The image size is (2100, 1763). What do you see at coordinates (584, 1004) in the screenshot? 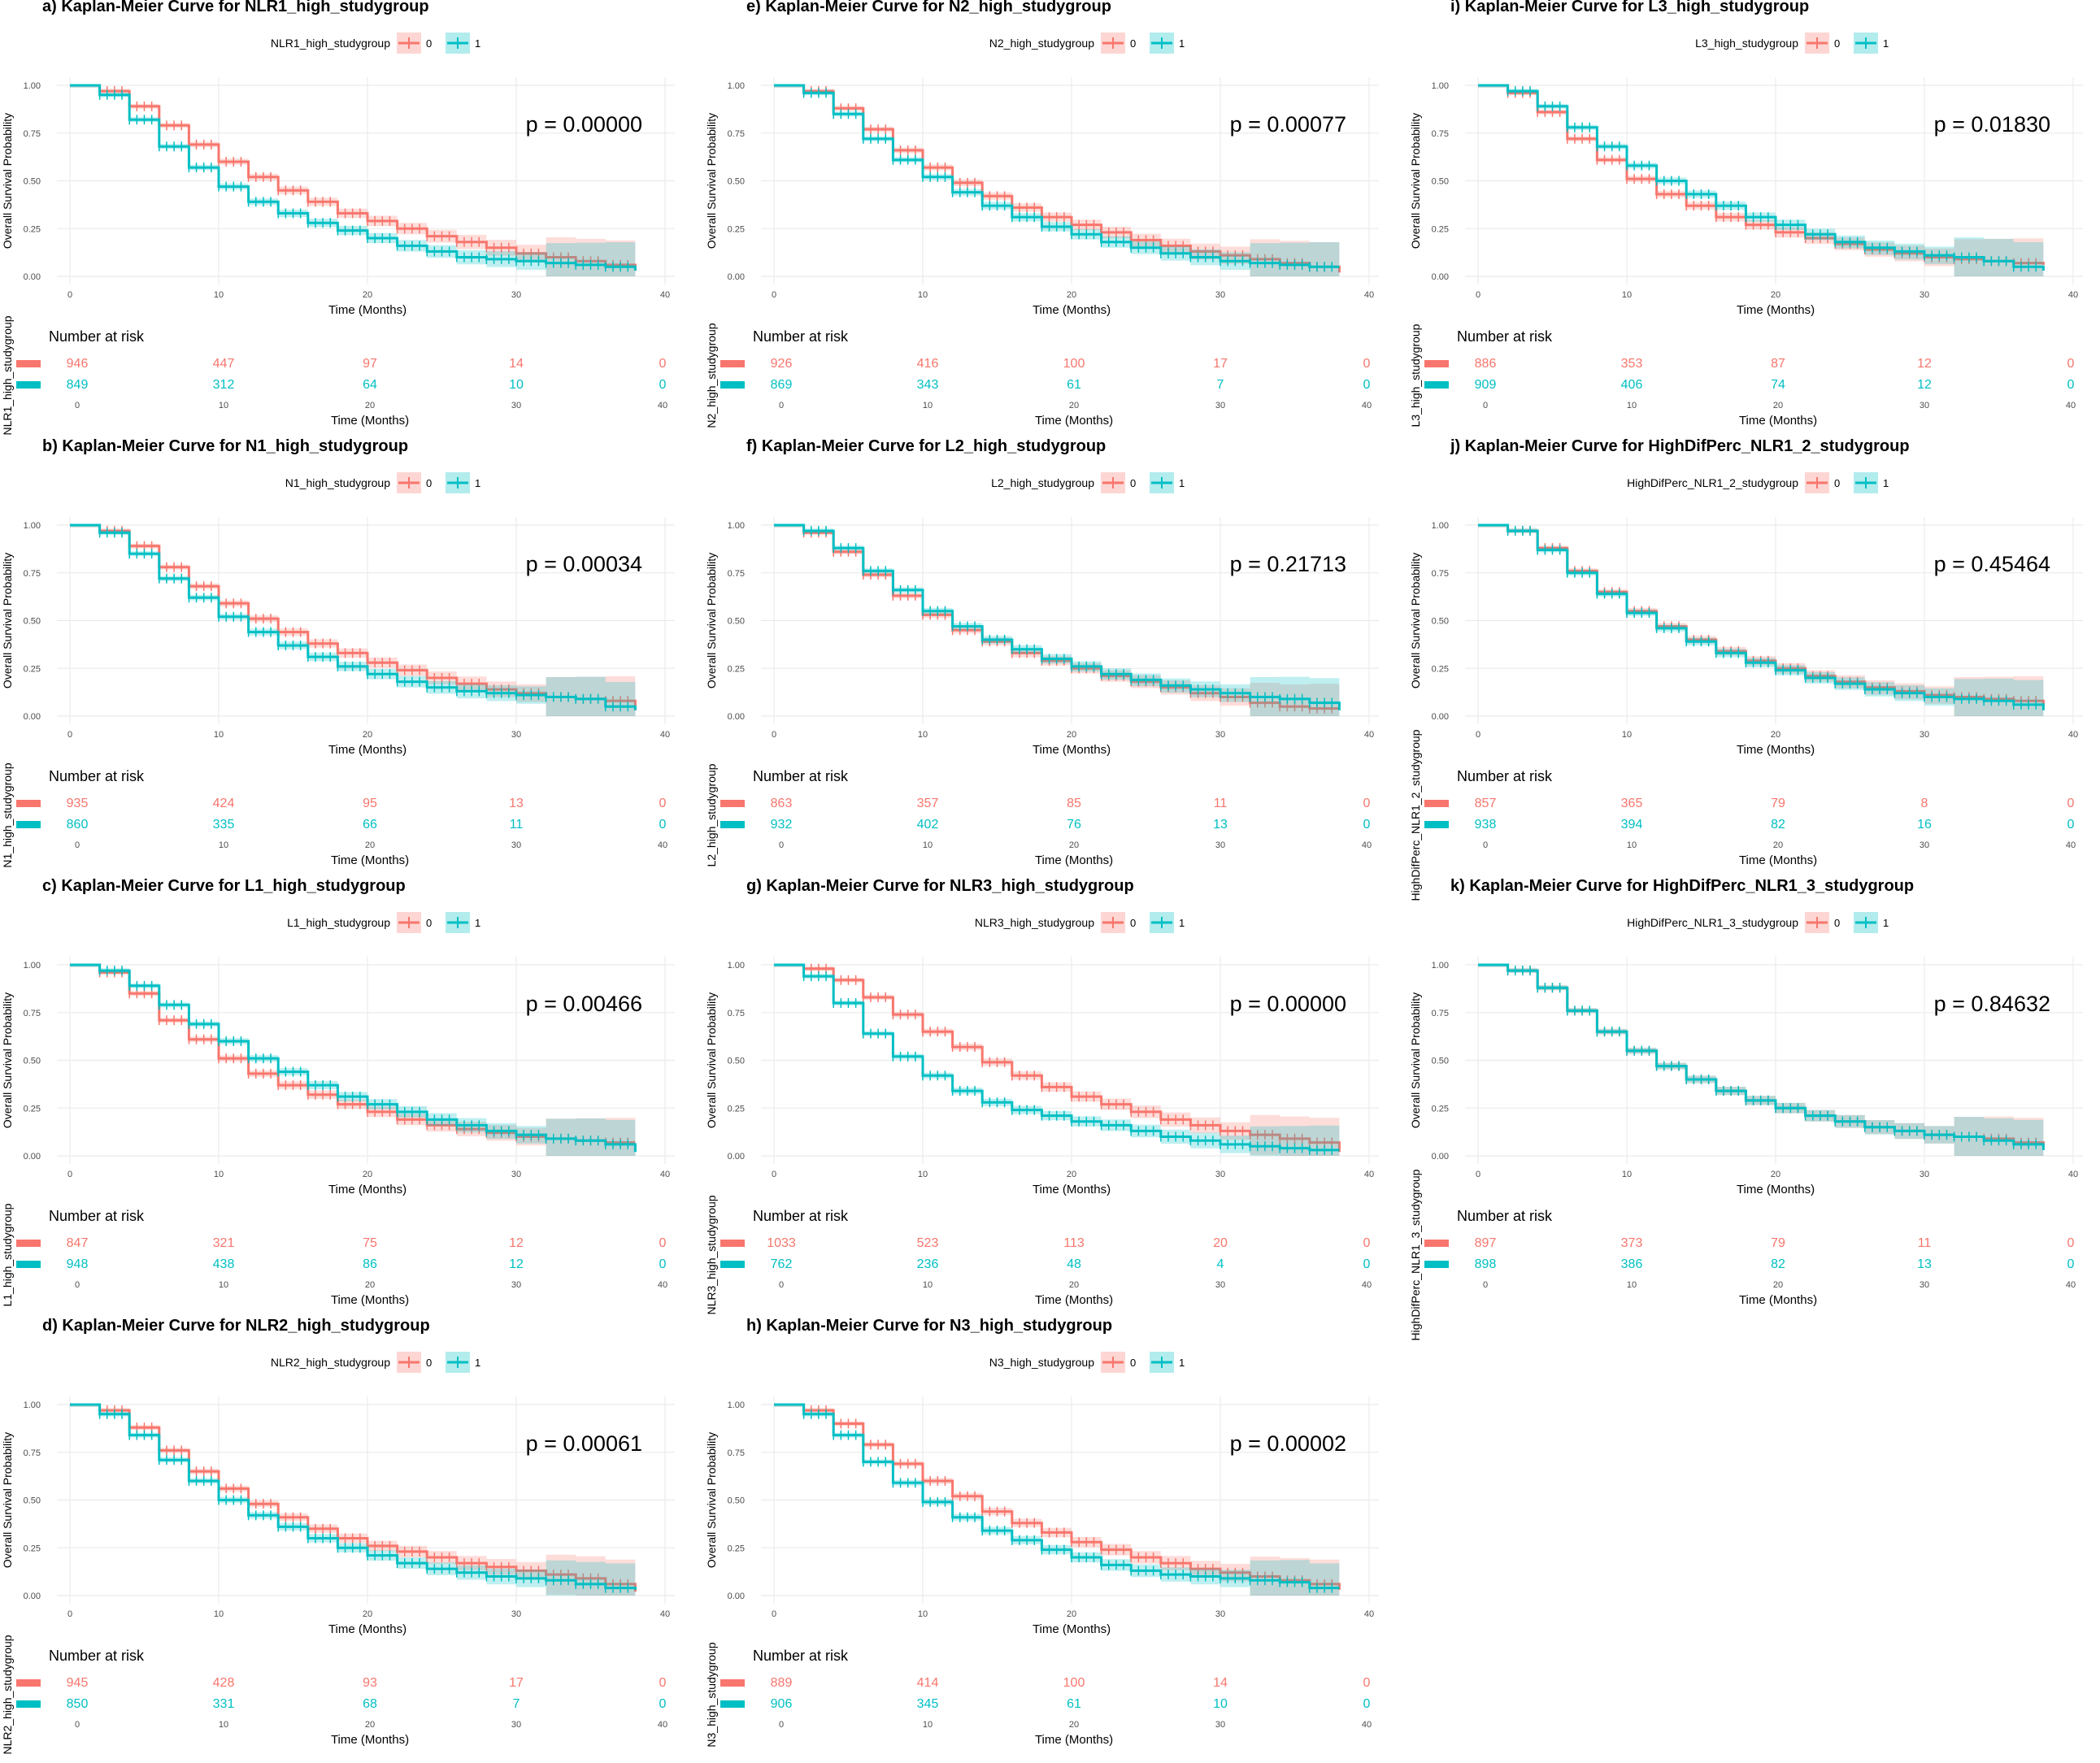
I see `p-value: p = 0.00466` at bounding box center [584, 1004].